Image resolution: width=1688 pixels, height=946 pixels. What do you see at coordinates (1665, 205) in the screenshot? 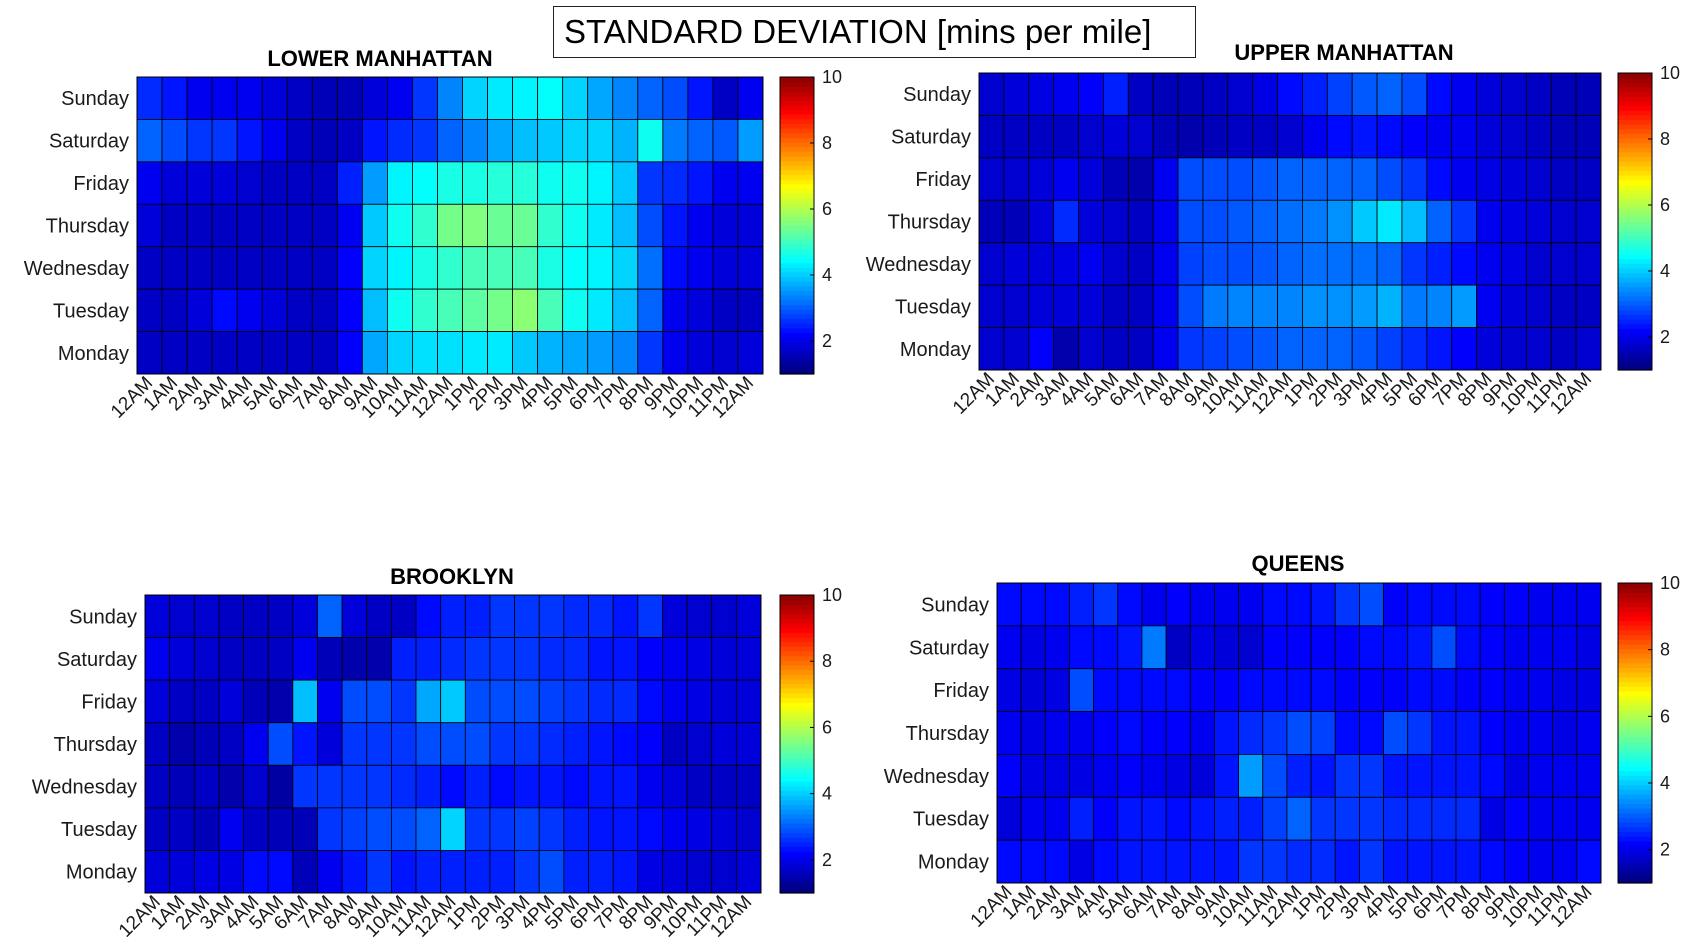
I see `colorbar-tick-label: 6` at bounding box center [1665, 205].